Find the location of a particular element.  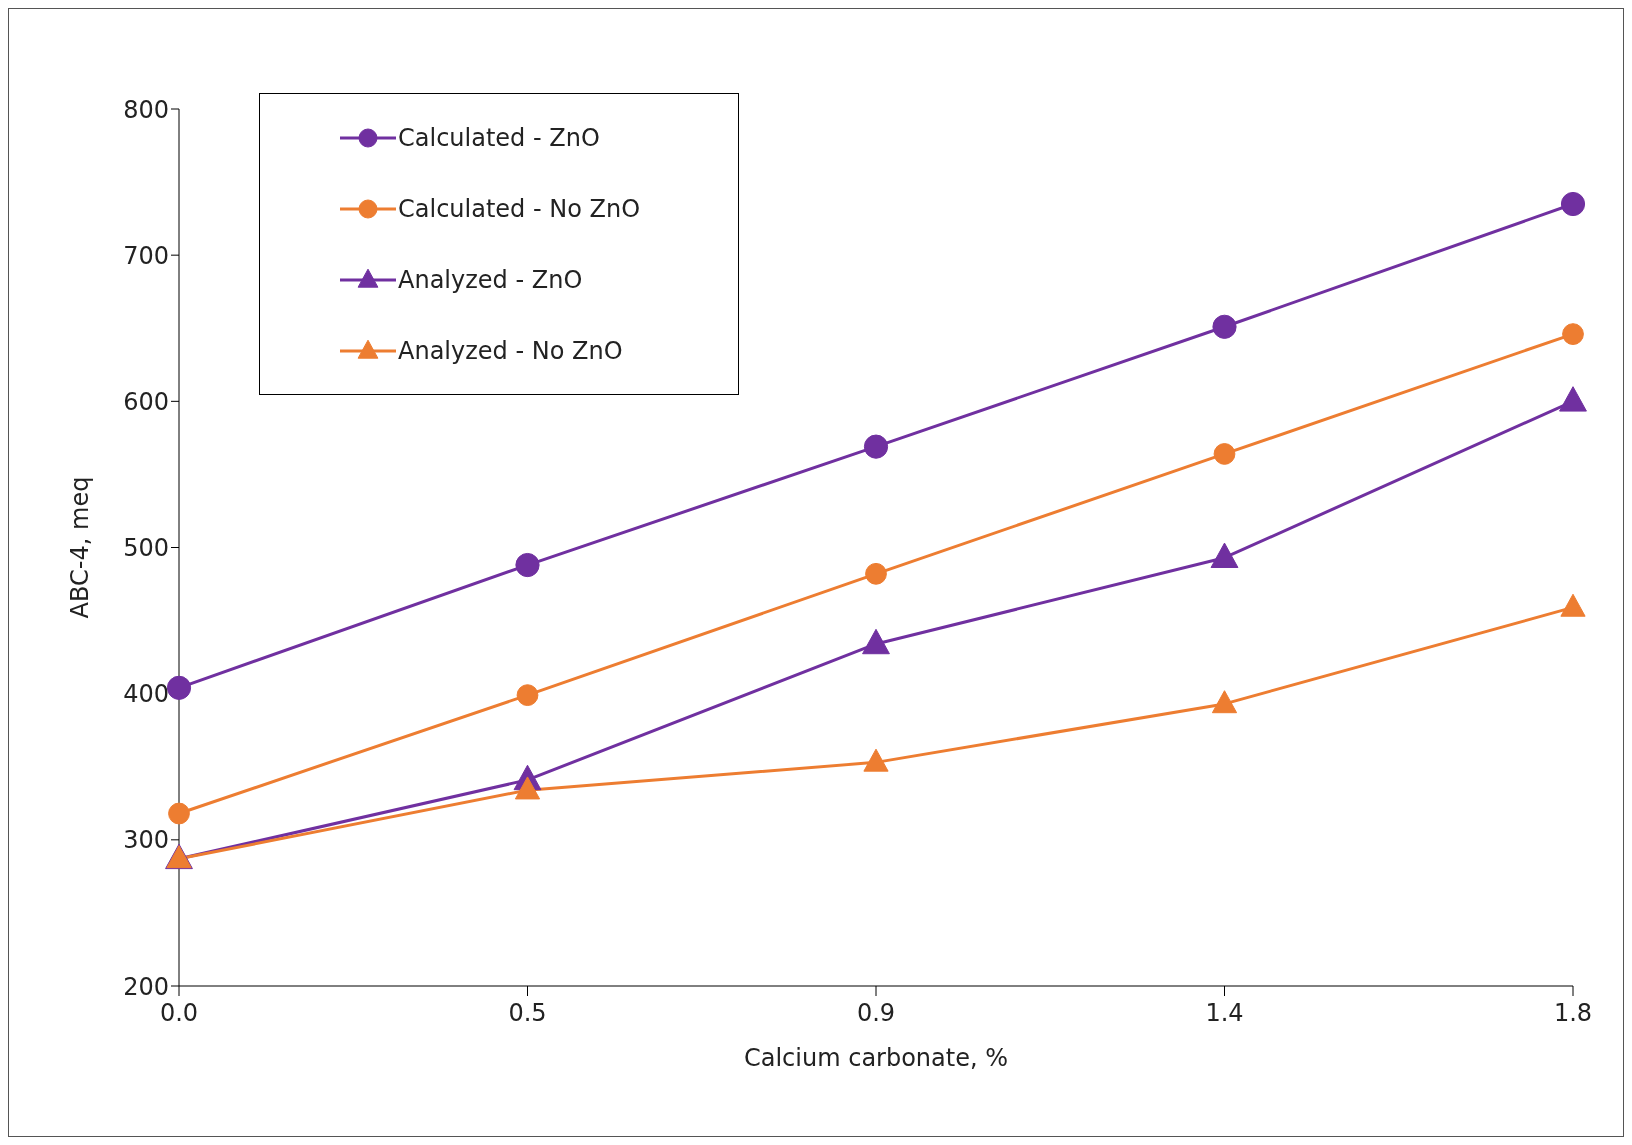

x-tick-label: 0.5 is located at coordinates (527, 1013).